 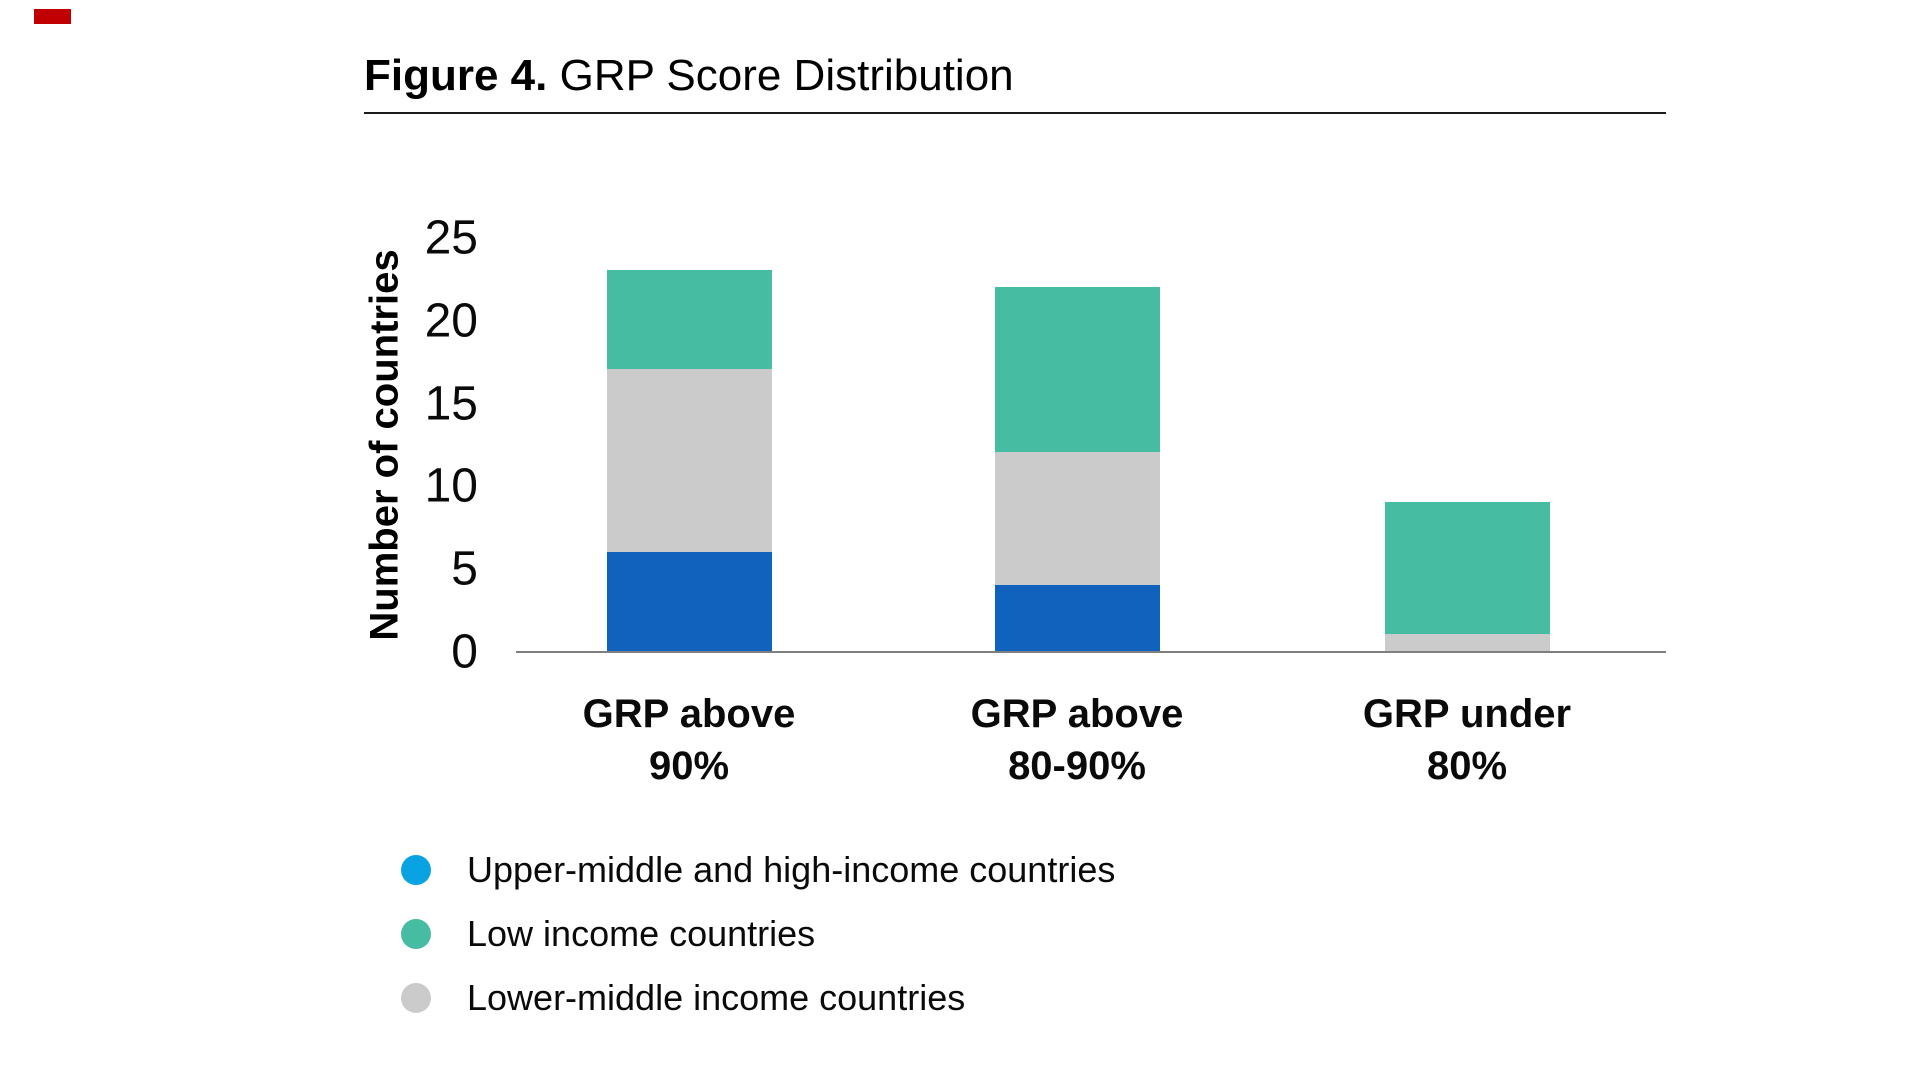 I want to click on legend-item-label: Low income countries, so click(x=641, y=933).